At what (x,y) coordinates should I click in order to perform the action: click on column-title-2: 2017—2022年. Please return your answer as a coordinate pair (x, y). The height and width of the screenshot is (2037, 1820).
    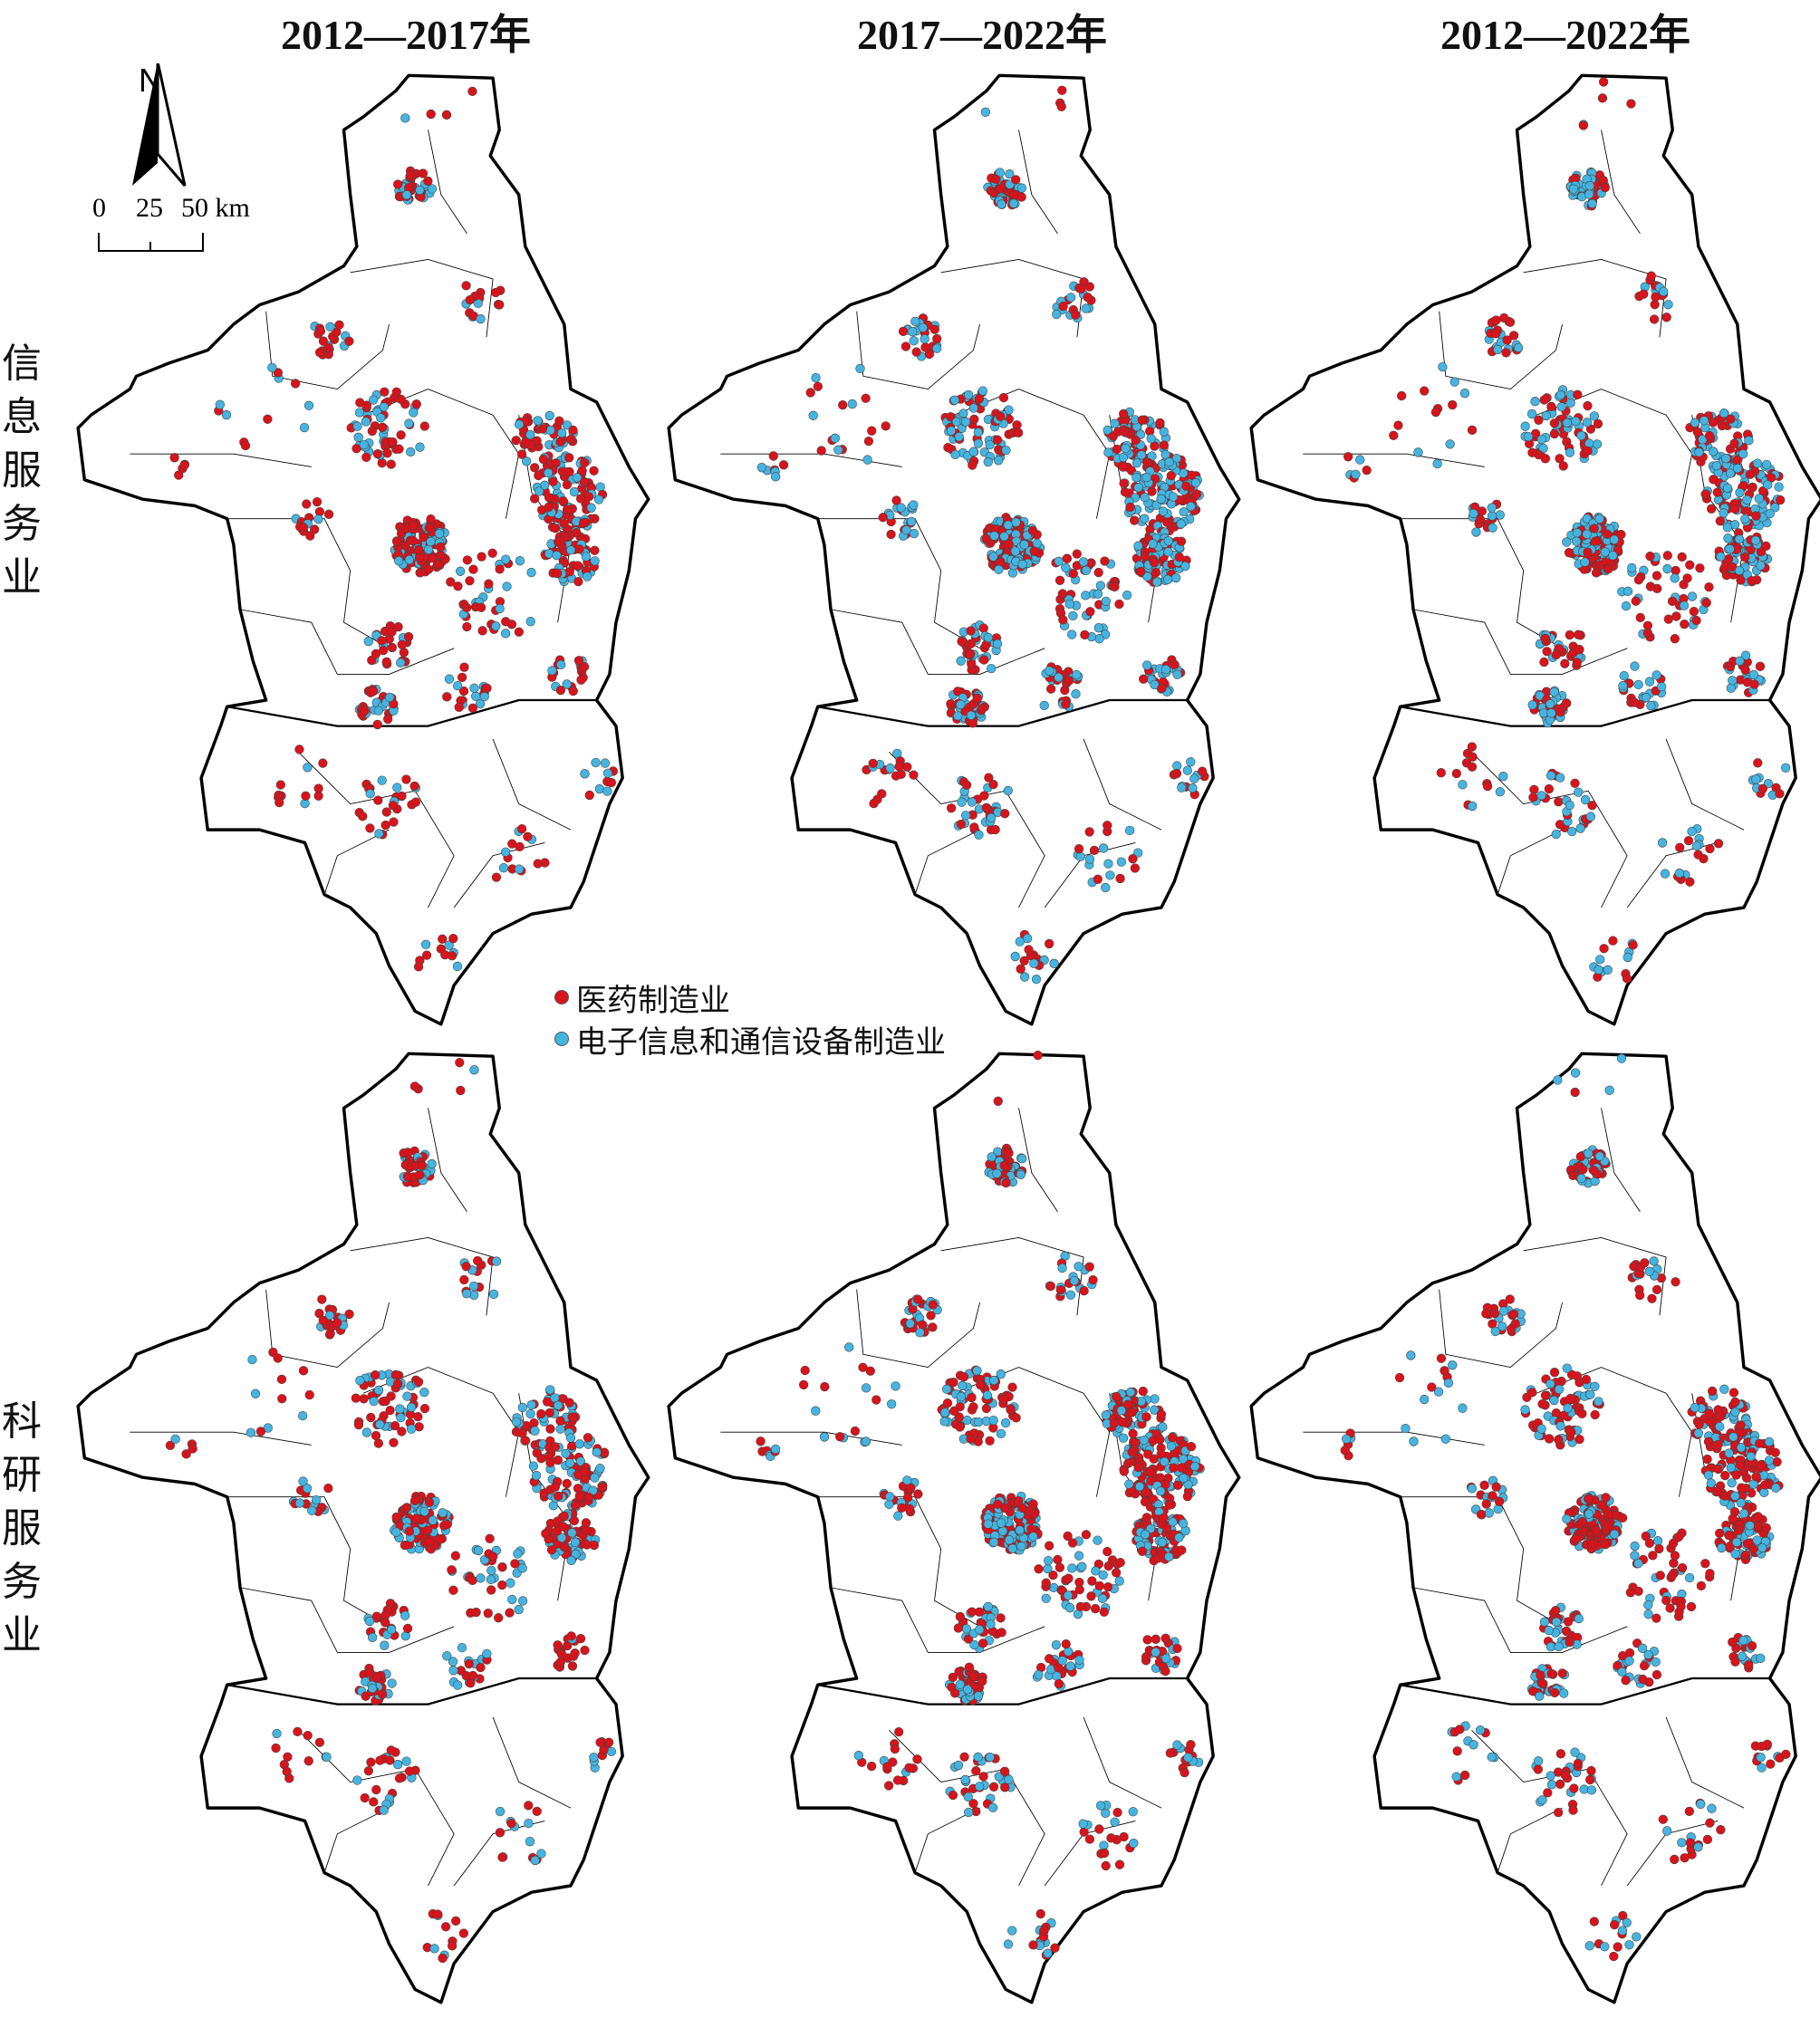
    Looking at the image, I should click on (982, 32).